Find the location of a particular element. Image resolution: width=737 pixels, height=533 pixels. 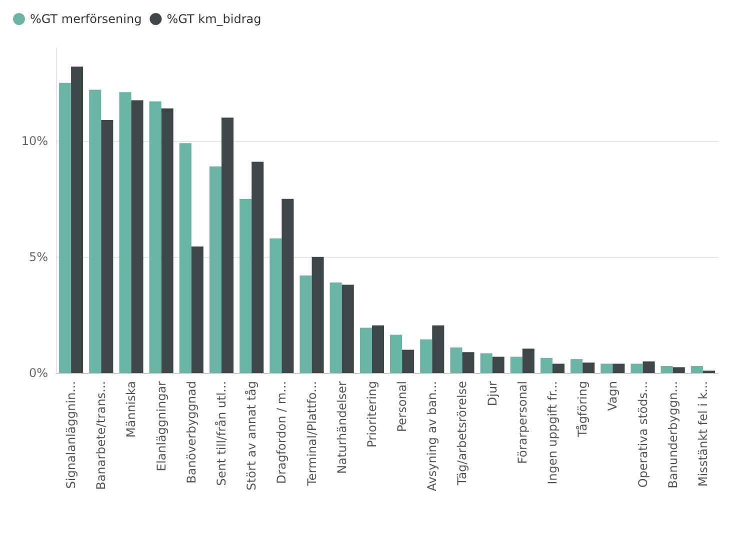

y-tick-label: 0% is located at coordinates (38, 373).